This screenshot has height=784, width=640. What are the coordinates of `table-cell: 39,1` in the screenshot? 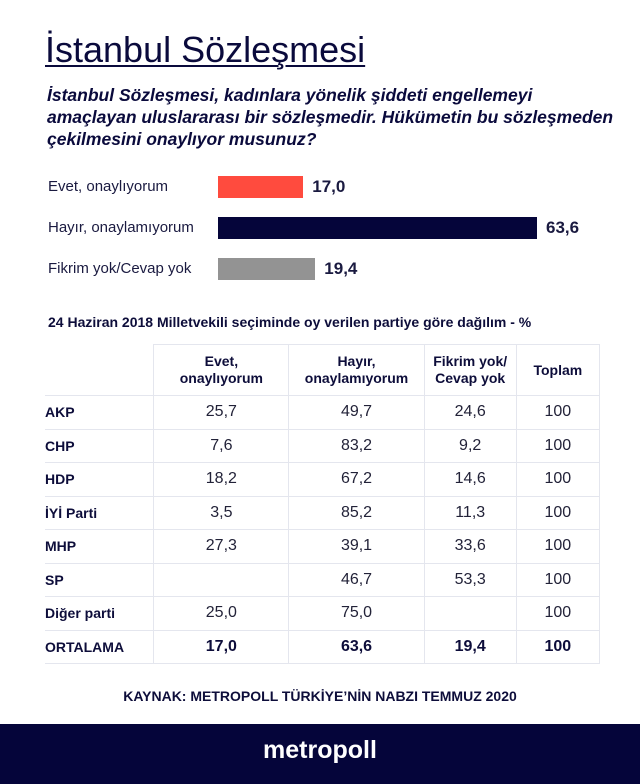 It's located at (356, 546).